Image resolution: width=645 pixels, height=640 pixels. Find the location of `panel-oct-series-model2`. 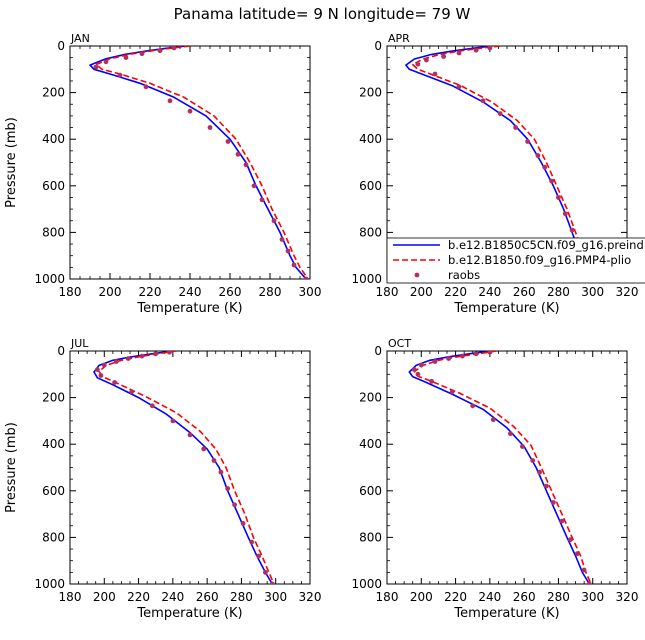

panel-oct-series-model2 is located at coordinates (502, 467).